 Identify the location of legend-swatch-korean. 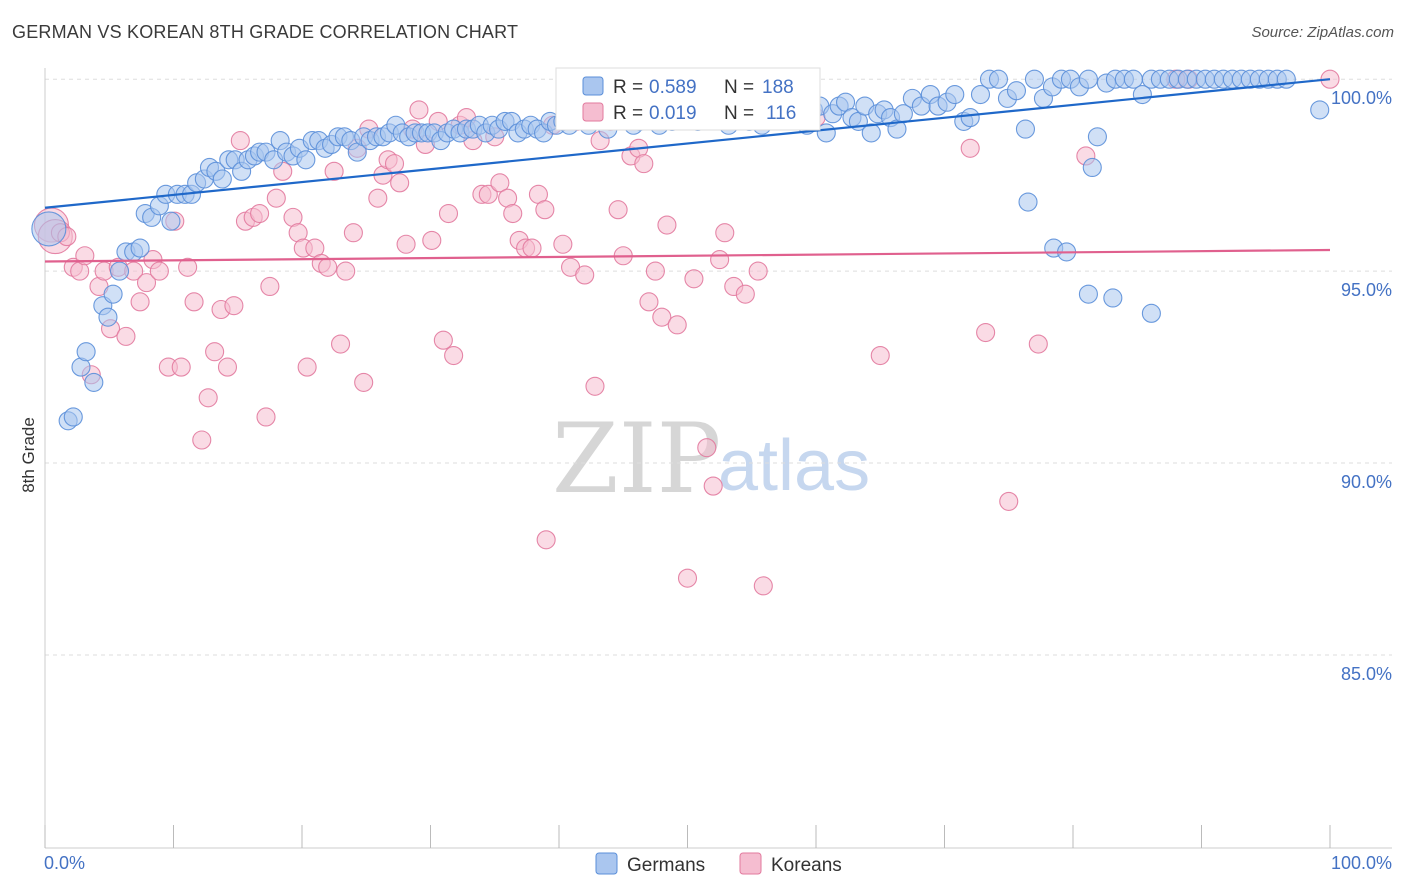
(593, 112).